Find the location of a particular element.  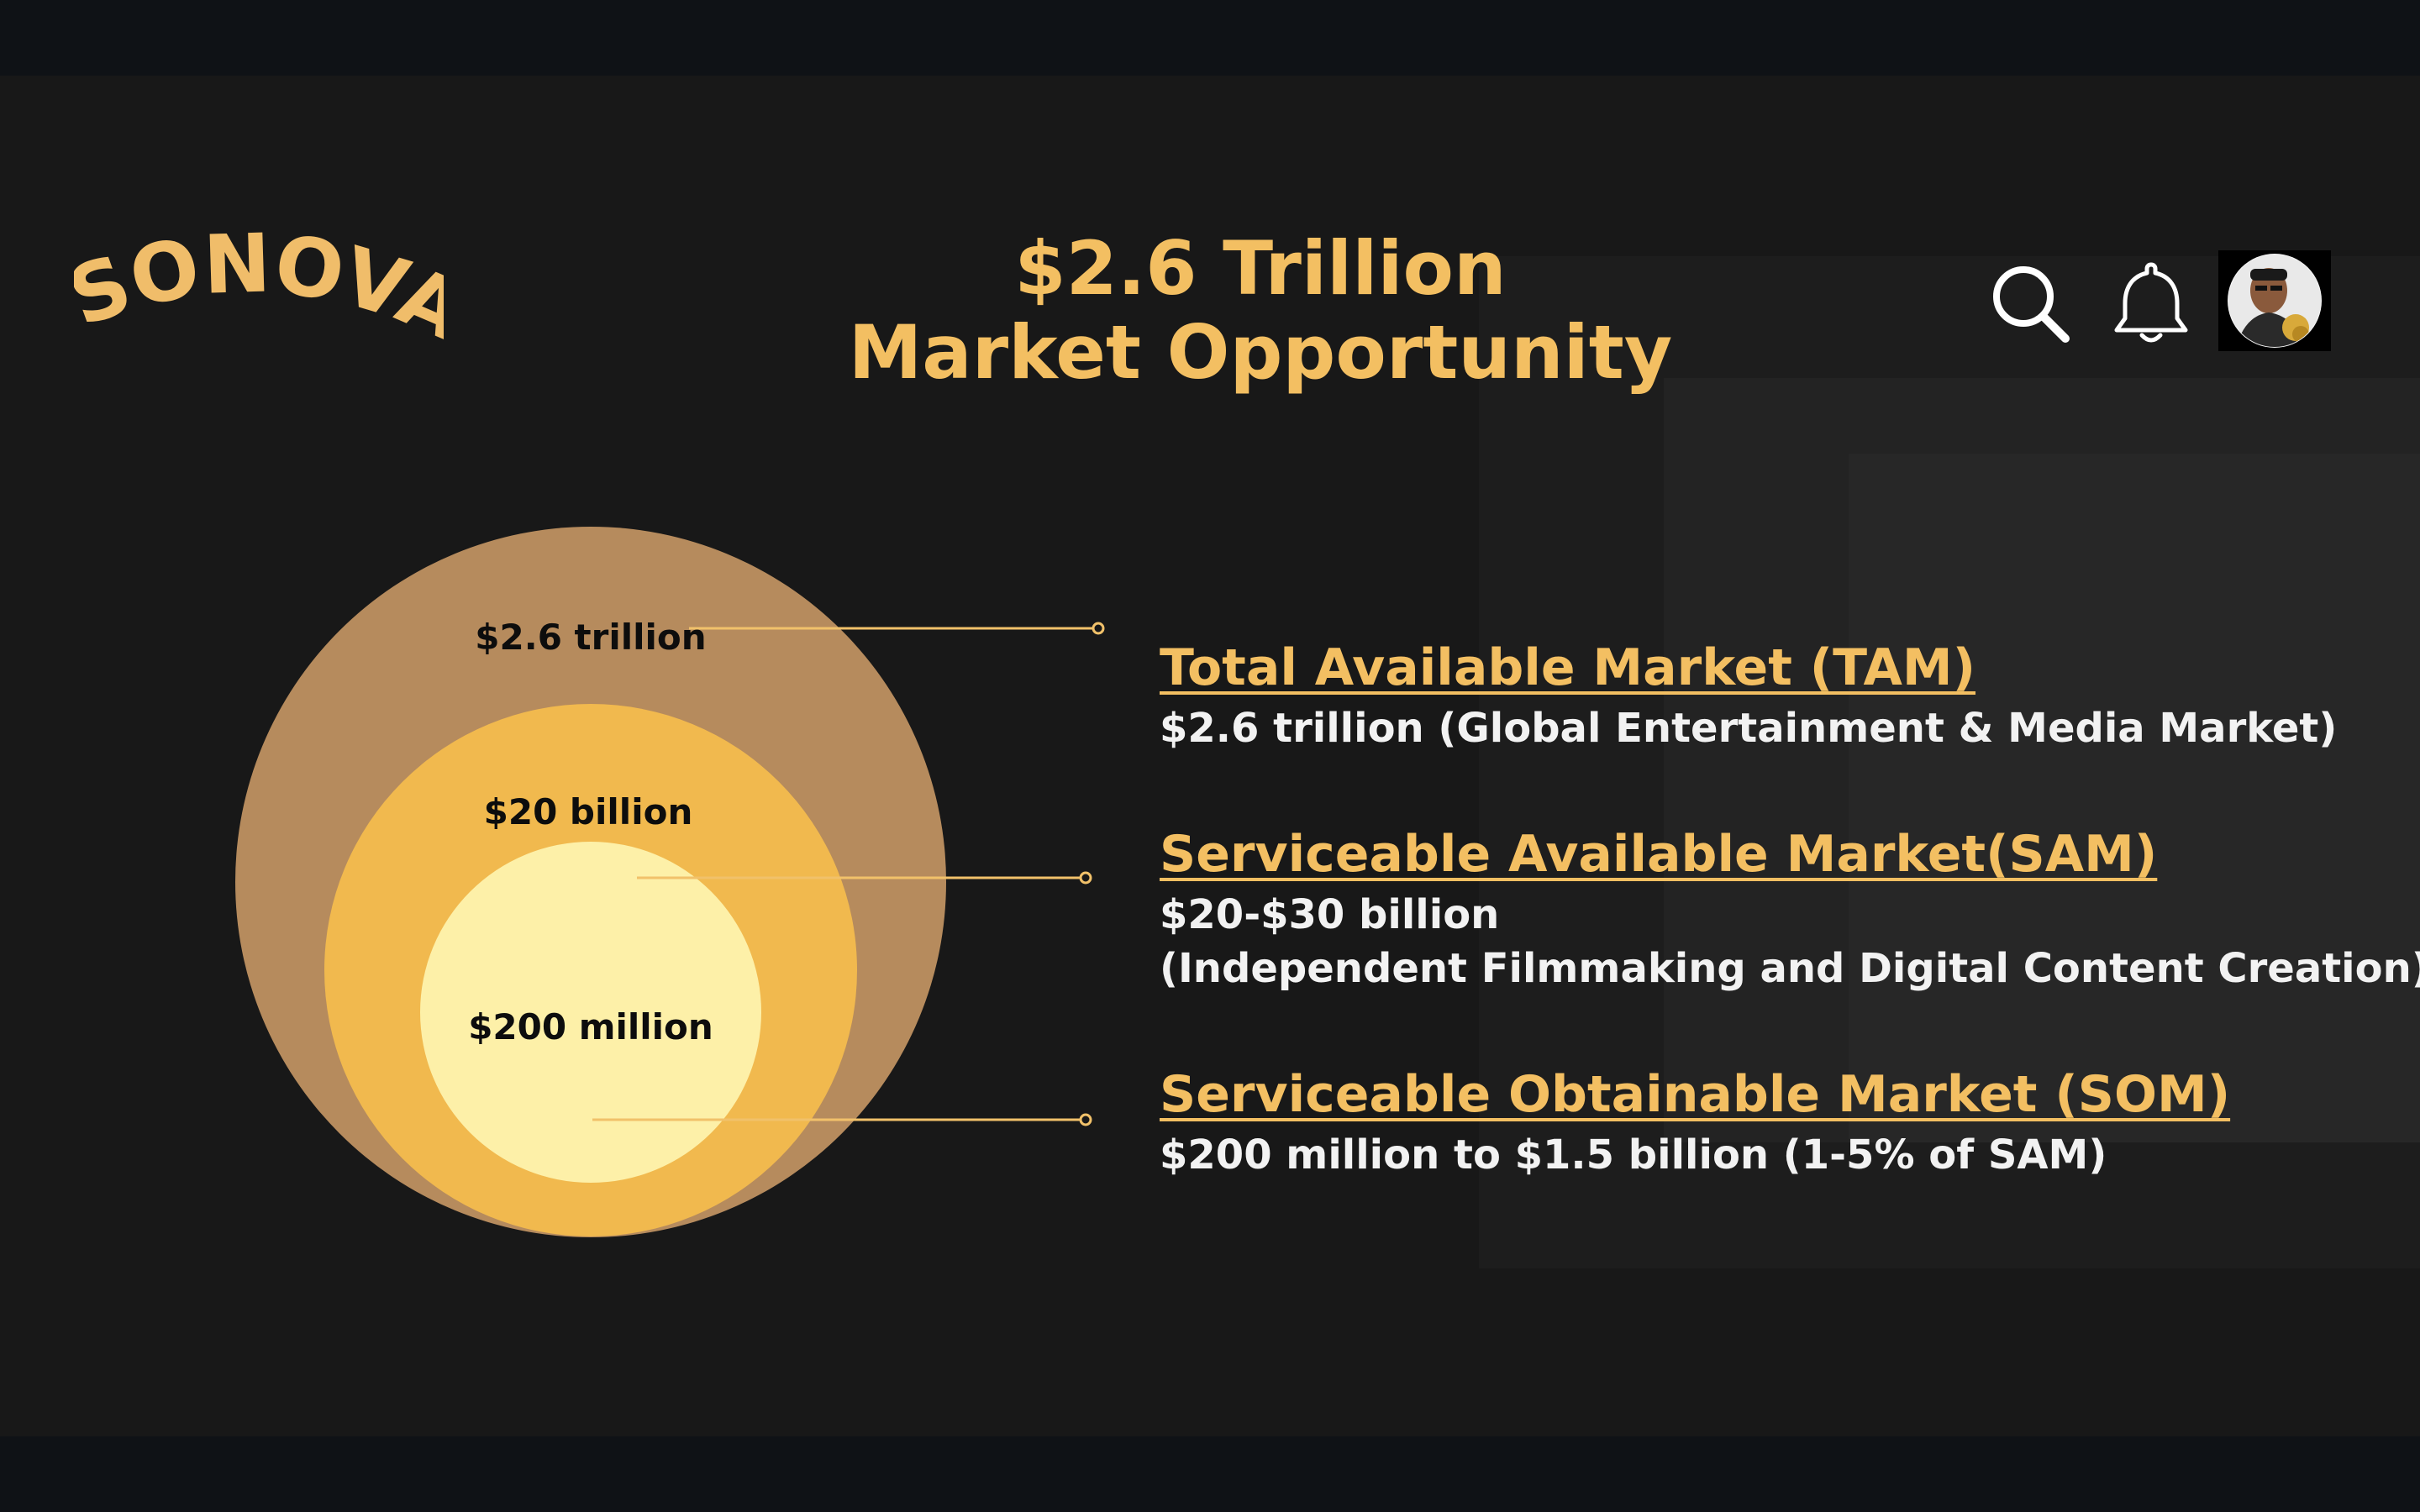

som-circle is located at coordinates (590, 1012).